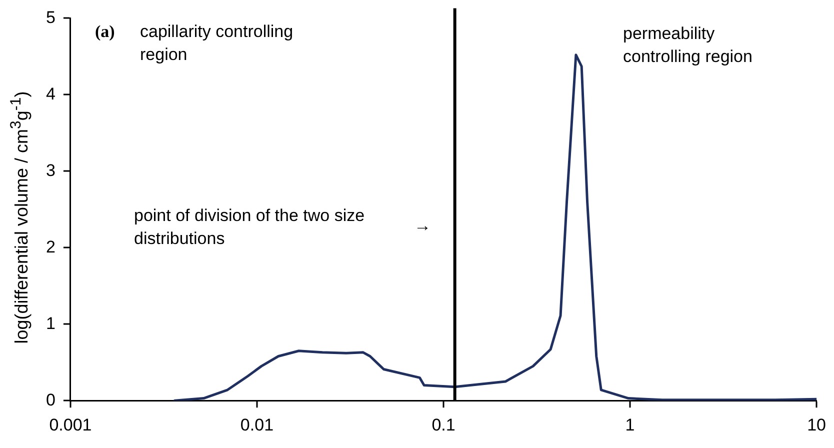 The image size is (834, 448). What do you see at coordinates (630, 424) in the screenshot?
I see `x-tick-label: 1` at bounding box center [630, 424].